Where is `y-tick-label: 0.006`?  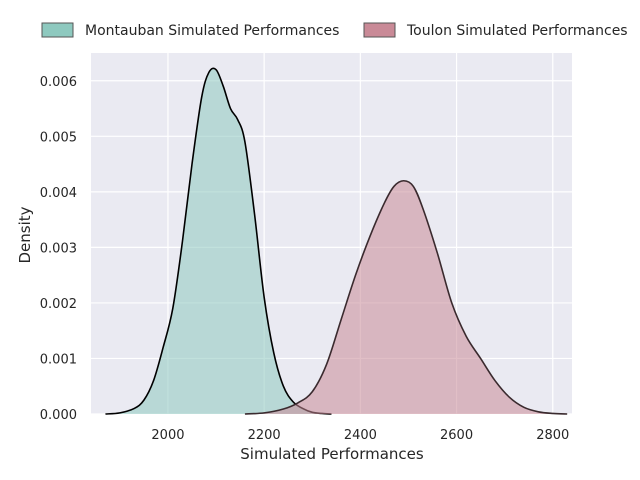
y-tick-label: 0.006 is located at coordinates (58, 82).